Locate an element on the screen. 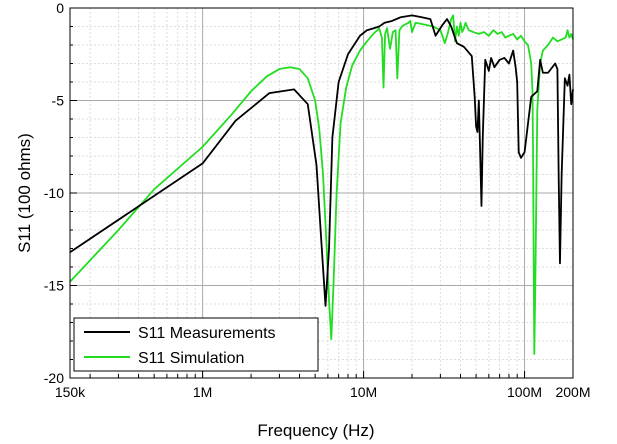 The height and width of the screenshot is (444, 617). y-axis-title: S11 (100 ohms) is located at coordinates (24, 193).